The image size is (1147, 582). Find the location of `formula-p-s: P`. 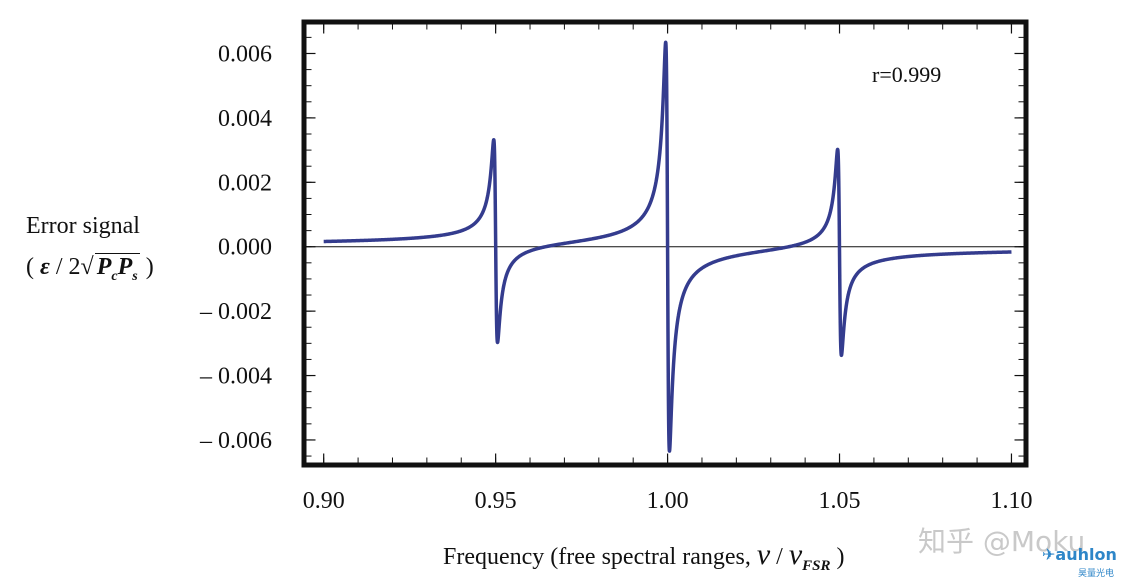

formula-p-s: P is located at coordinates (125, 267).